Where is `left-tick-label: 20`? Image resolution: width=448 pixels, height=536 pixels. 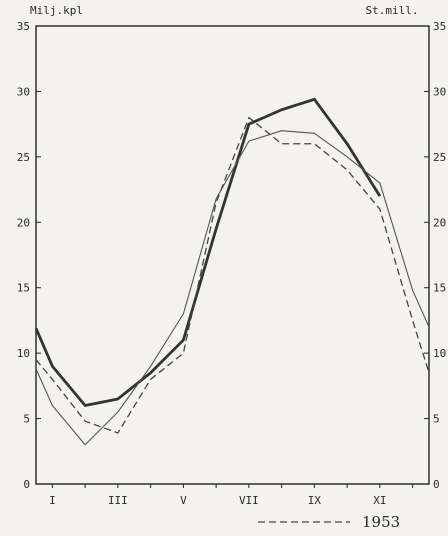 left-tick-label: 20 is located at coordinates (23, 222).